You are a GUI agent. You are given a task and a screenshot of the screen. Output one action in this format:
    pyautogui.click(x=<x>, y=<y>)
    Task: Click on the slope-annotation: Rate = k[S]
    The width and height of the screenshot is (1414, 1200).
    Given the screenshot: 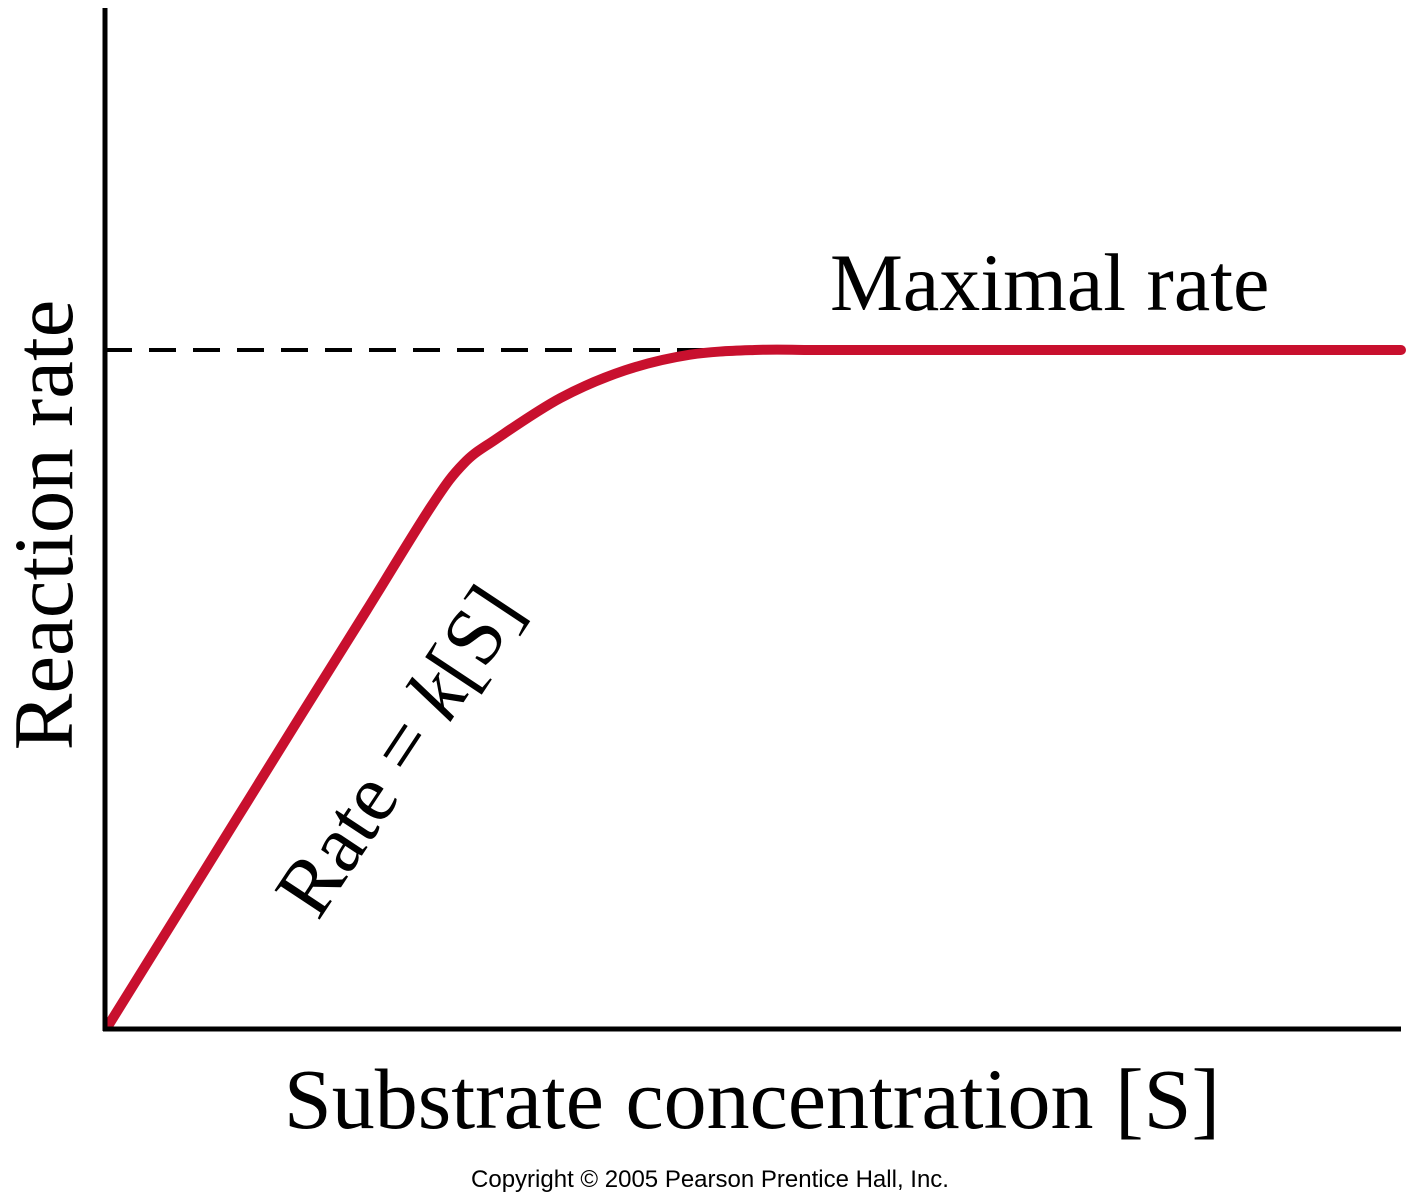 What is the action you would take?
    pyautogui.click(x=398, y=751)
    